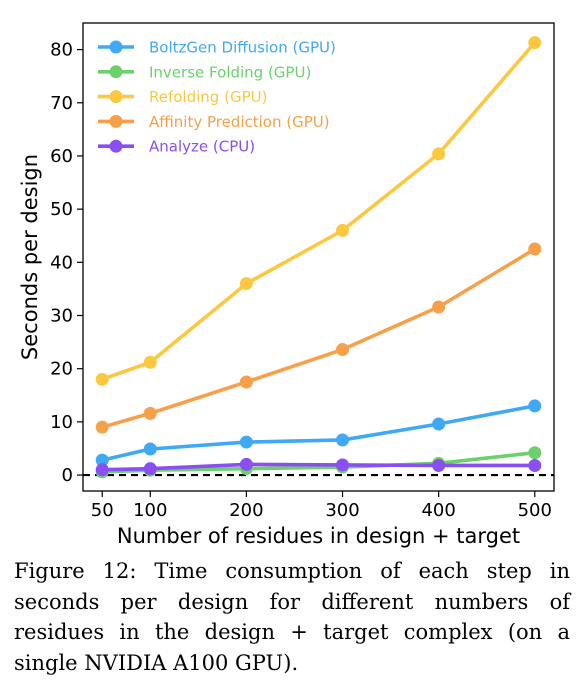 This screenshot has height=700, width=586. I want to click on legend-entry-label: Analyze (CPU), so click(202, 147).